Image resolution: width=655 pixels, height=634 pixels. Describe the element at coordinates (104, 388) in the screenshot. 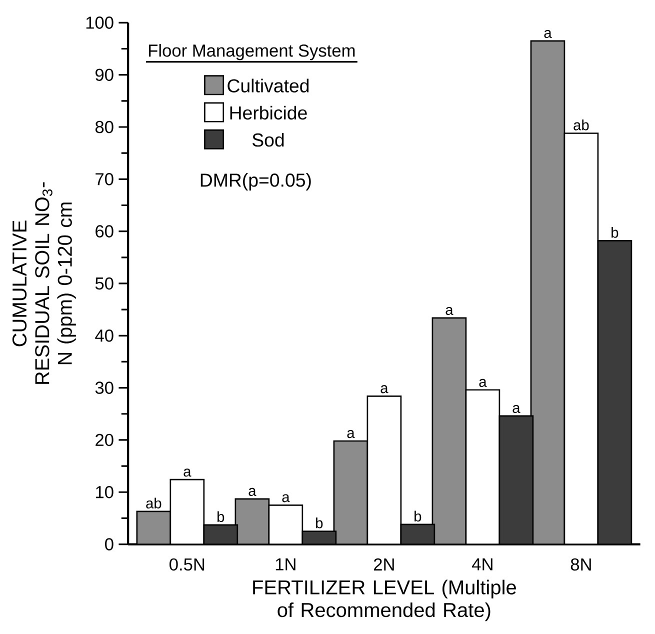

I see `y-tick-label: 30` at that location.